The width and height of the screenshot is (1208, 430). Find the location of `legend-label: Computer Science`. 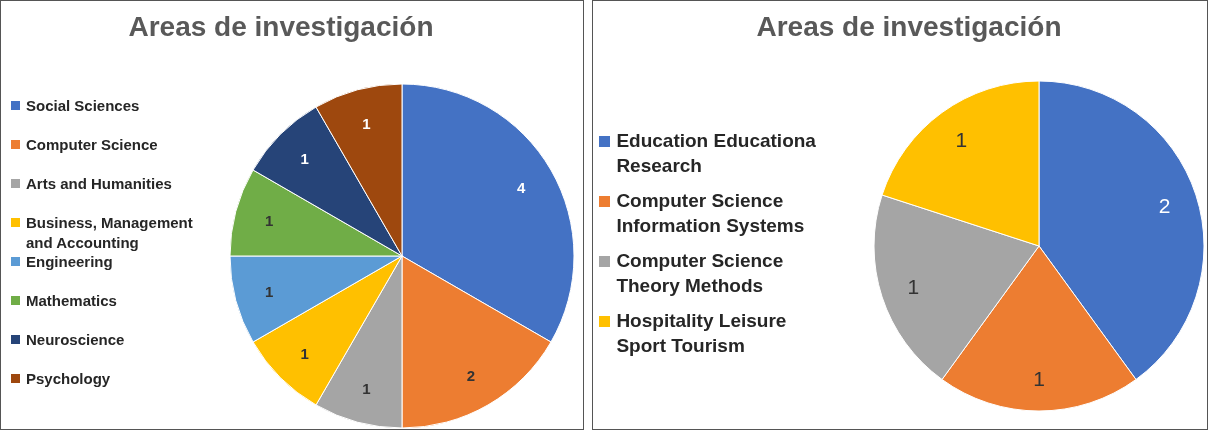

legend-label: Computer Science is located at coordinates (92, 145).